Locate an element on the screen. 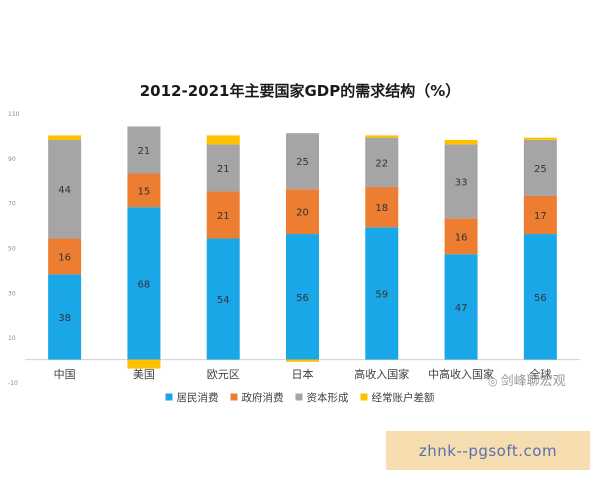 This screenshot has height=480, width=600. data-label: 17 is located at coordinates (540, 216).